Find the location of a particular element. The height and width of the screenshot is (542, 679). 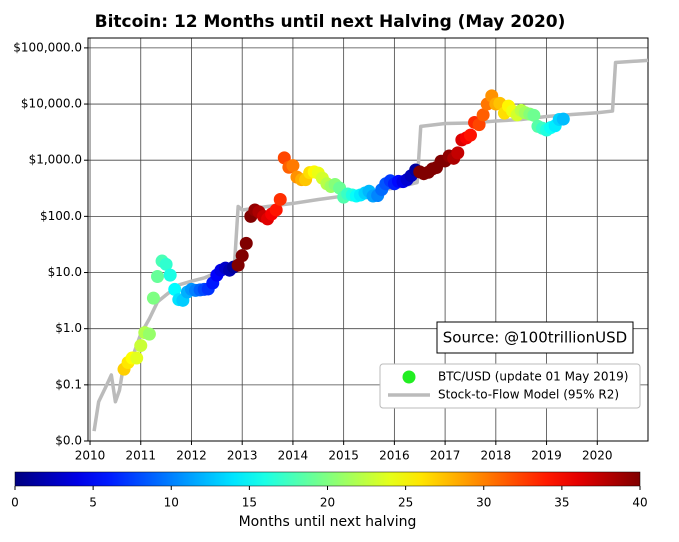

y-tick-label: $0.0 is located at coordinates (68, 441).